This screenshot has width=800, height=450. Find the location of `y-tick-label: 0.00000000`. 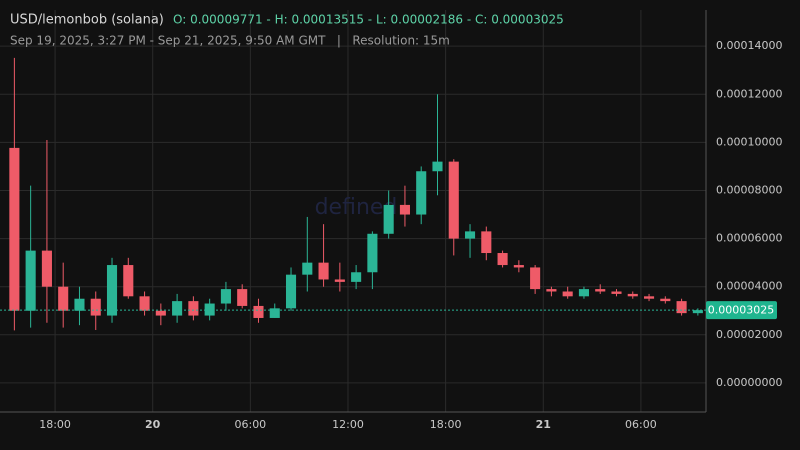

y-tick-label: 0.00000000 is located at coordinates (749, 382).